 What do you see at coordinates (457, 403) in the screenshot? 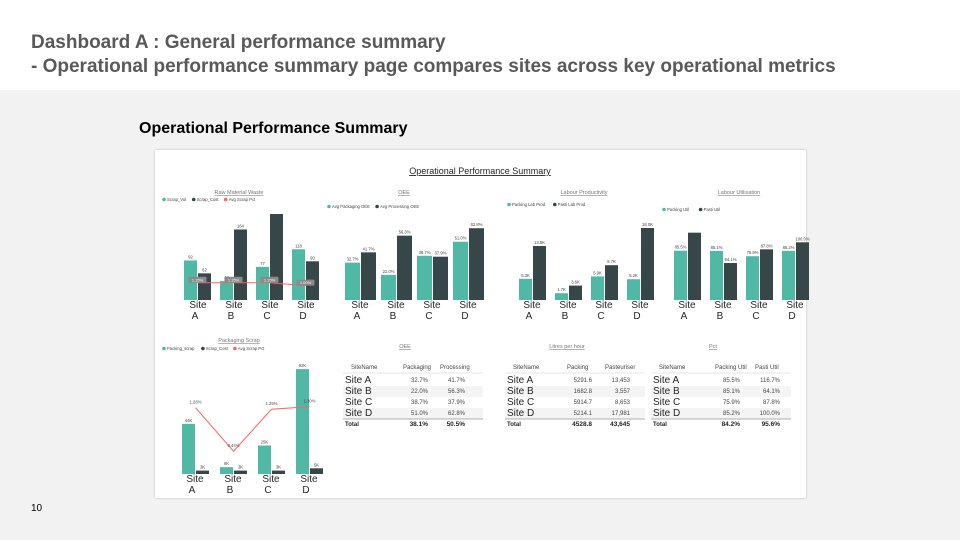
I see `table-cell-value: 37.9%` at bounding box center [457, 403].